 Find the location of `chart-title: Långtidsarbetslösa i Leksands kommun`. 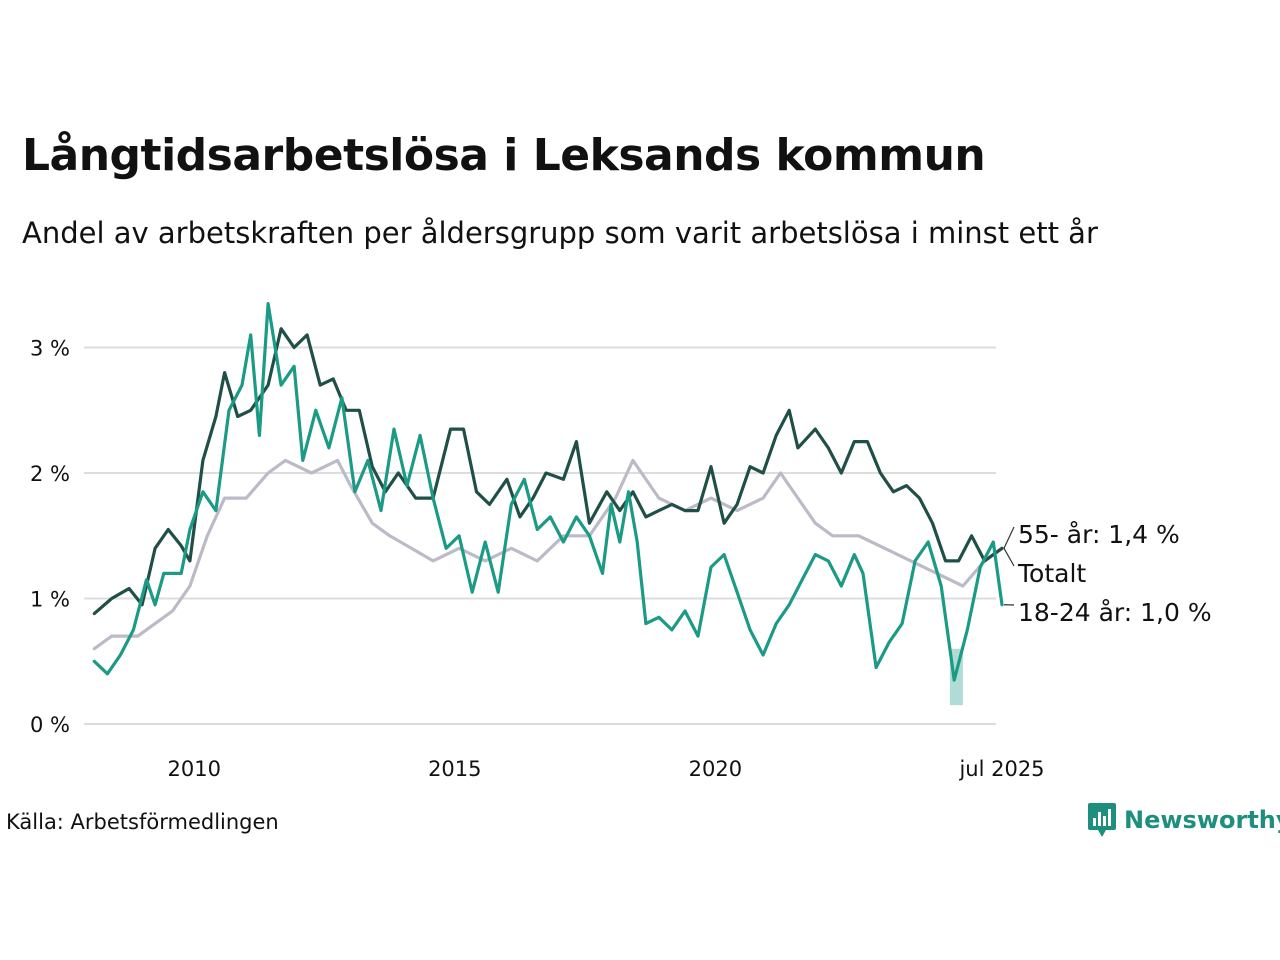

chart-title: Långtidsarbetslösa i Leksands kommun is located at coordinates (504, 155).